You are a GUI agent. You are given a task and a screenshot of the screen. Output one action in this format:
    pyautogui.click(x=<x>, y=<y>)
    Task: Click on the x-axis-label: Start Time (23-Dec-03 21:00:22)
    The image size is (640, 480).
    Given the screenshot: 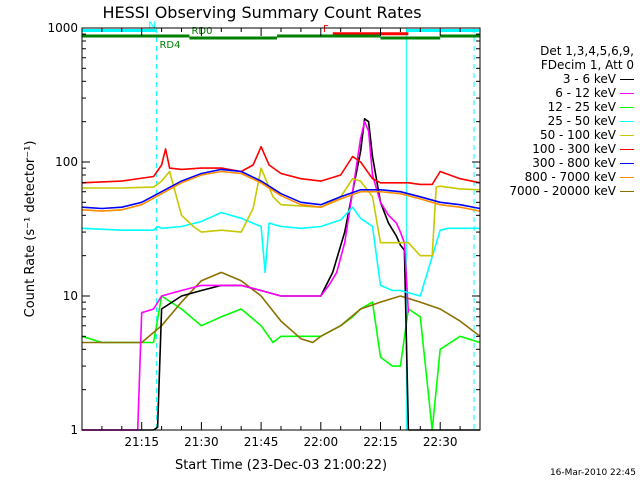 What is the action you would take?
    pyautogui.click(x=281, y=465)
    